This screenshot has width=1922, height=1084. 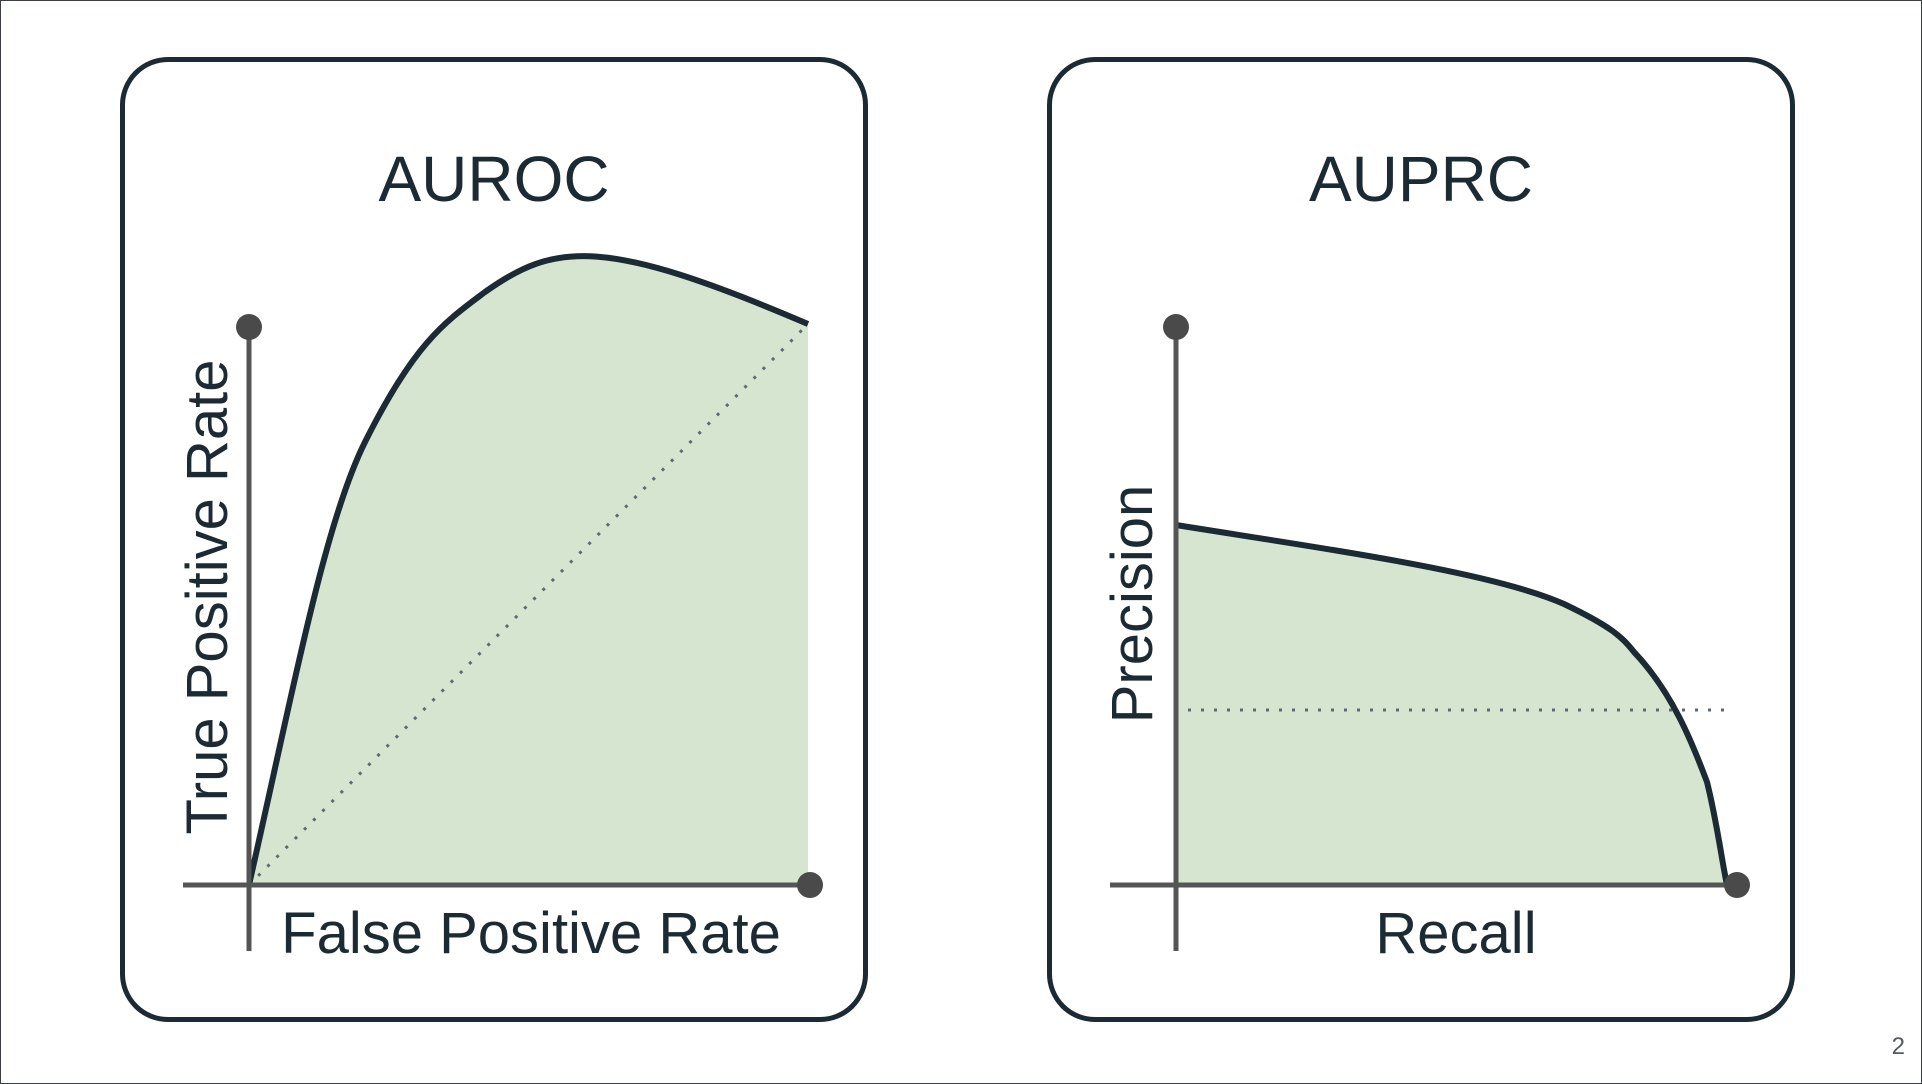 I want to click on auroc-y-axis-end-dot, so click(x=249, y=327).